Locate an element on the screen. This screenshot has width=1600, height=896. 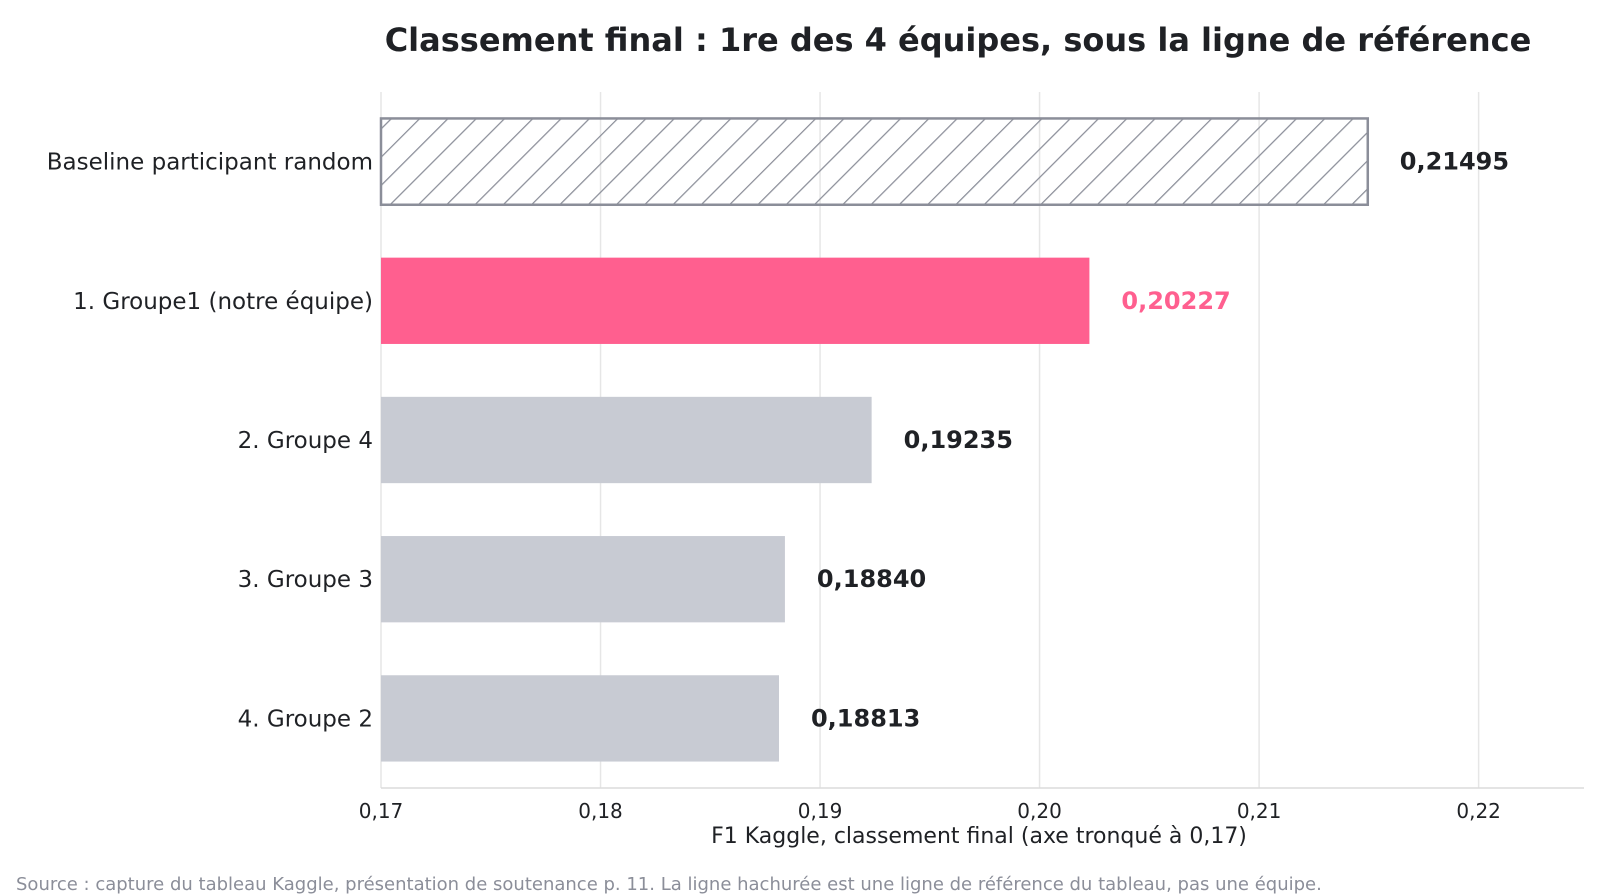
value-label: 0,18813 is located at coordinates (865, 718).